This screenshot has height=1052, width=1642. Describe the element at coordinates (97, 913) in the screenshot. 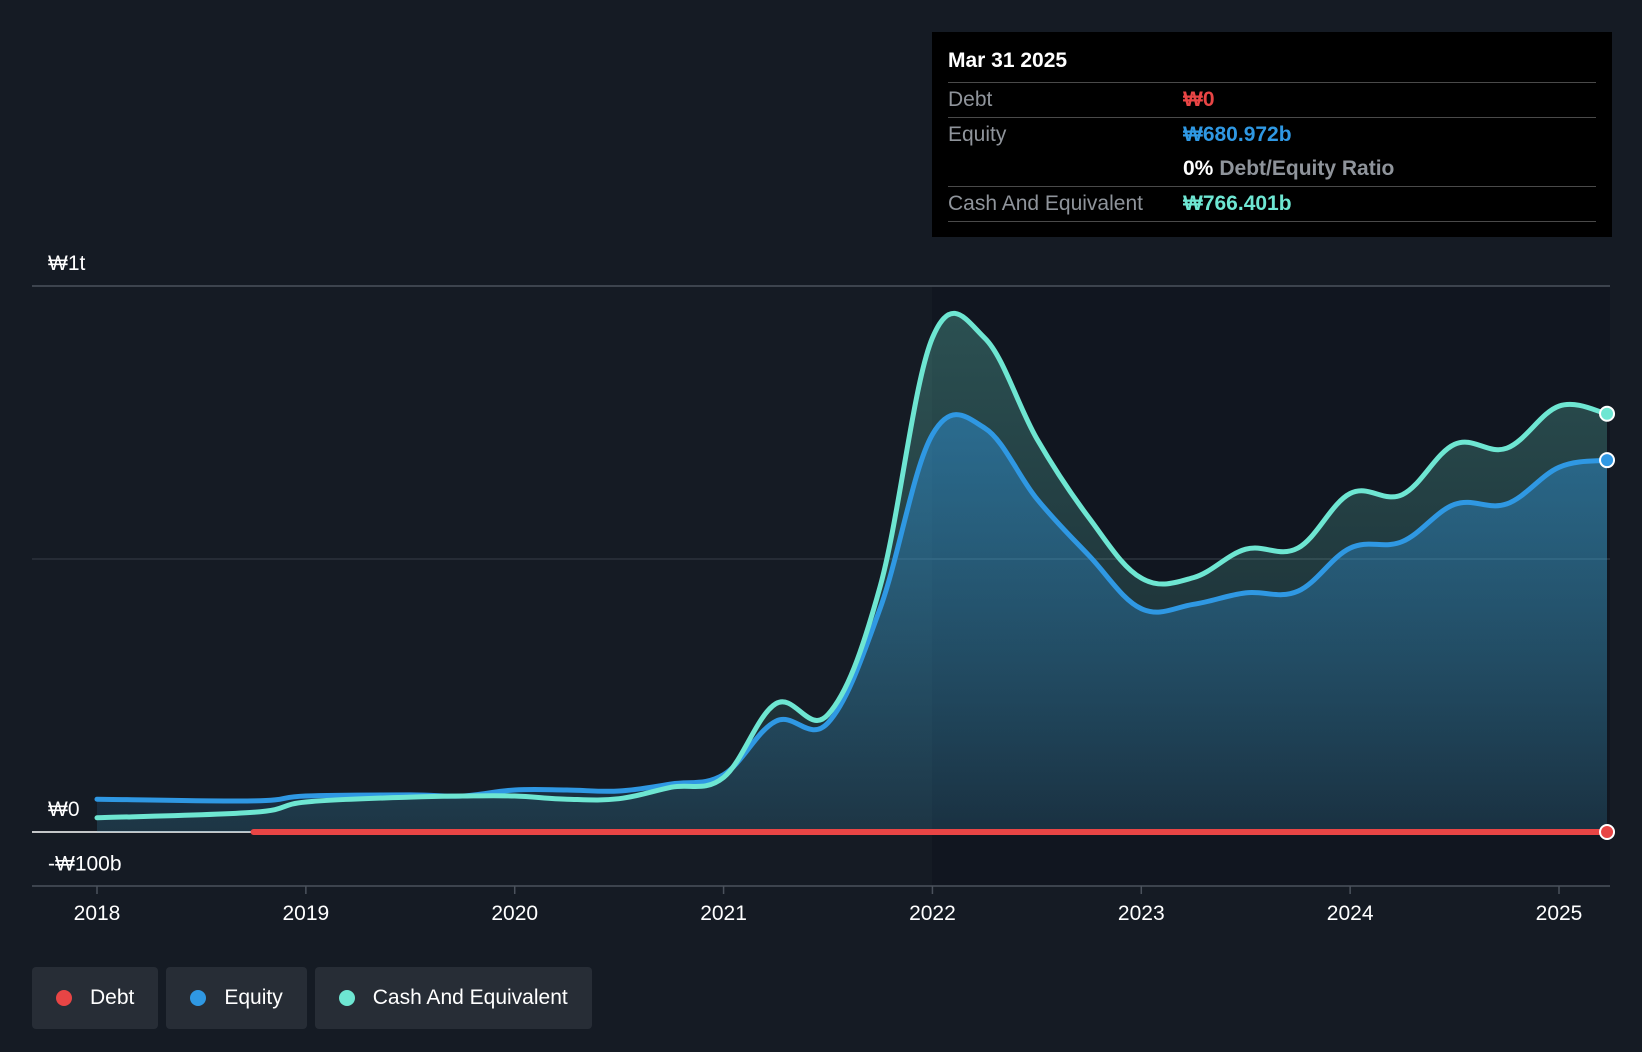

I see `x-tick-label: 2018` at that location.